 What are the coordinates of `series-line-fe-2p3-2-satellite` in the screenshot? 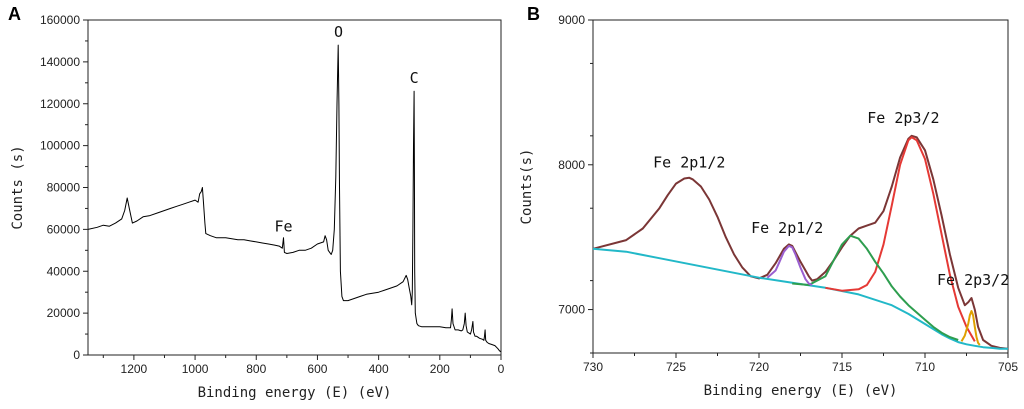 It's located at (875, 287).